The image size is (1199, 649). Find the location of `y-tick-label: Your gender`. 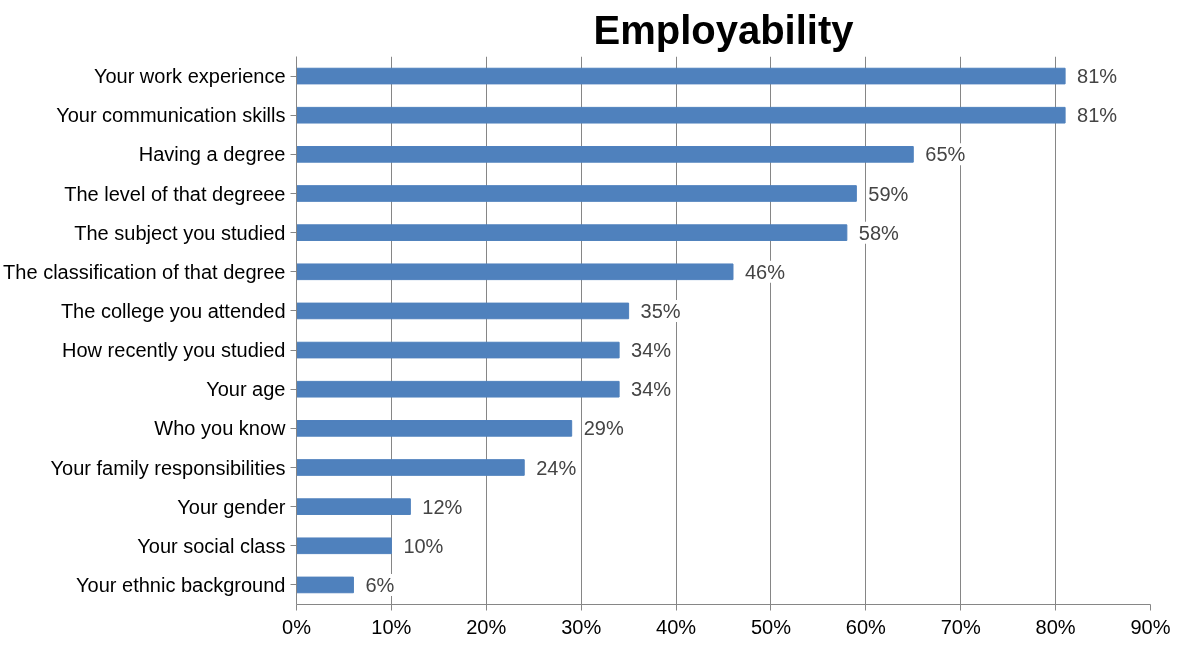

y-tick-label: Your gender is located at coordinates (231, 506).